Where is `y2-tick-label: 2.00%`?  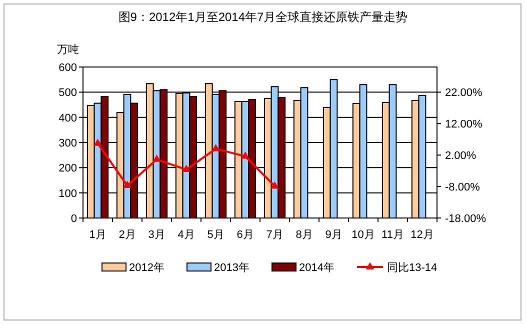 y2-tick-label: 2.00% is located at coordinates (460, 156).